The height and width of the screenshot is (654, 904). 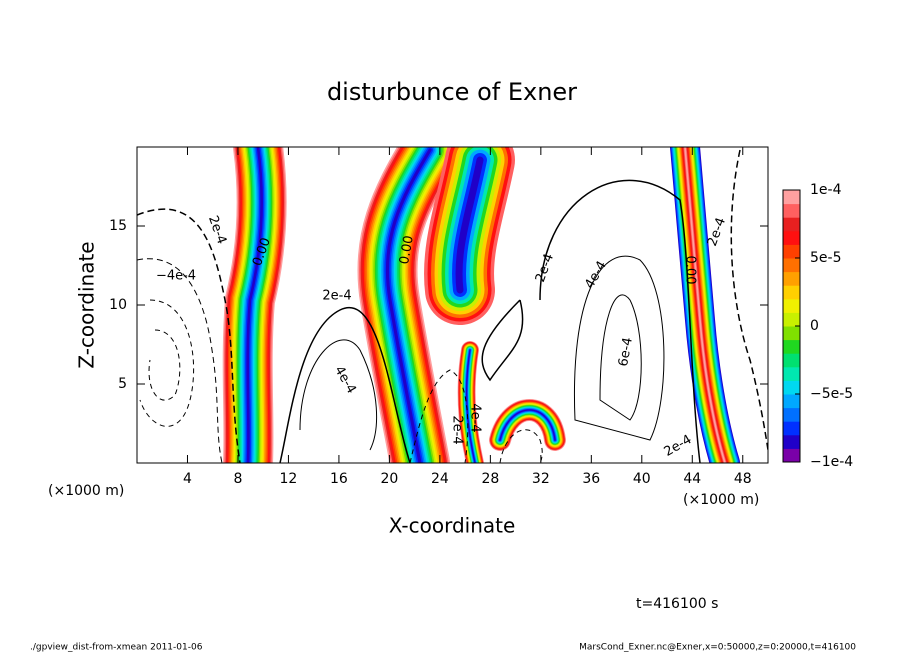 I want to click on chart-title: disturbunce of Exner, so click(x=452, y=92).